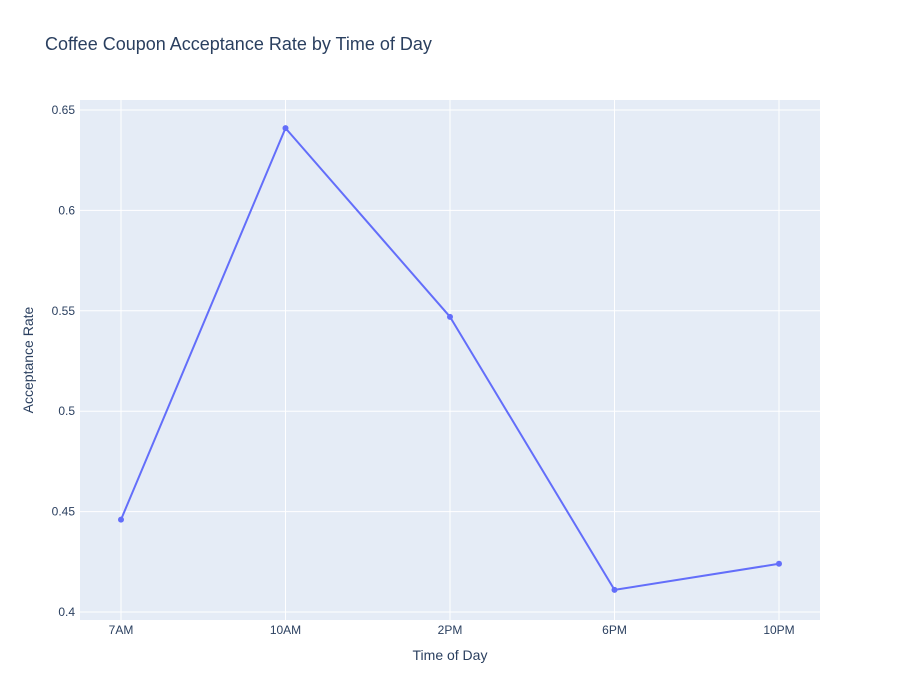  Describe the element at coordinates (64, 110) in the screenshot. I see `y-tick-label: 0.65` at that location.